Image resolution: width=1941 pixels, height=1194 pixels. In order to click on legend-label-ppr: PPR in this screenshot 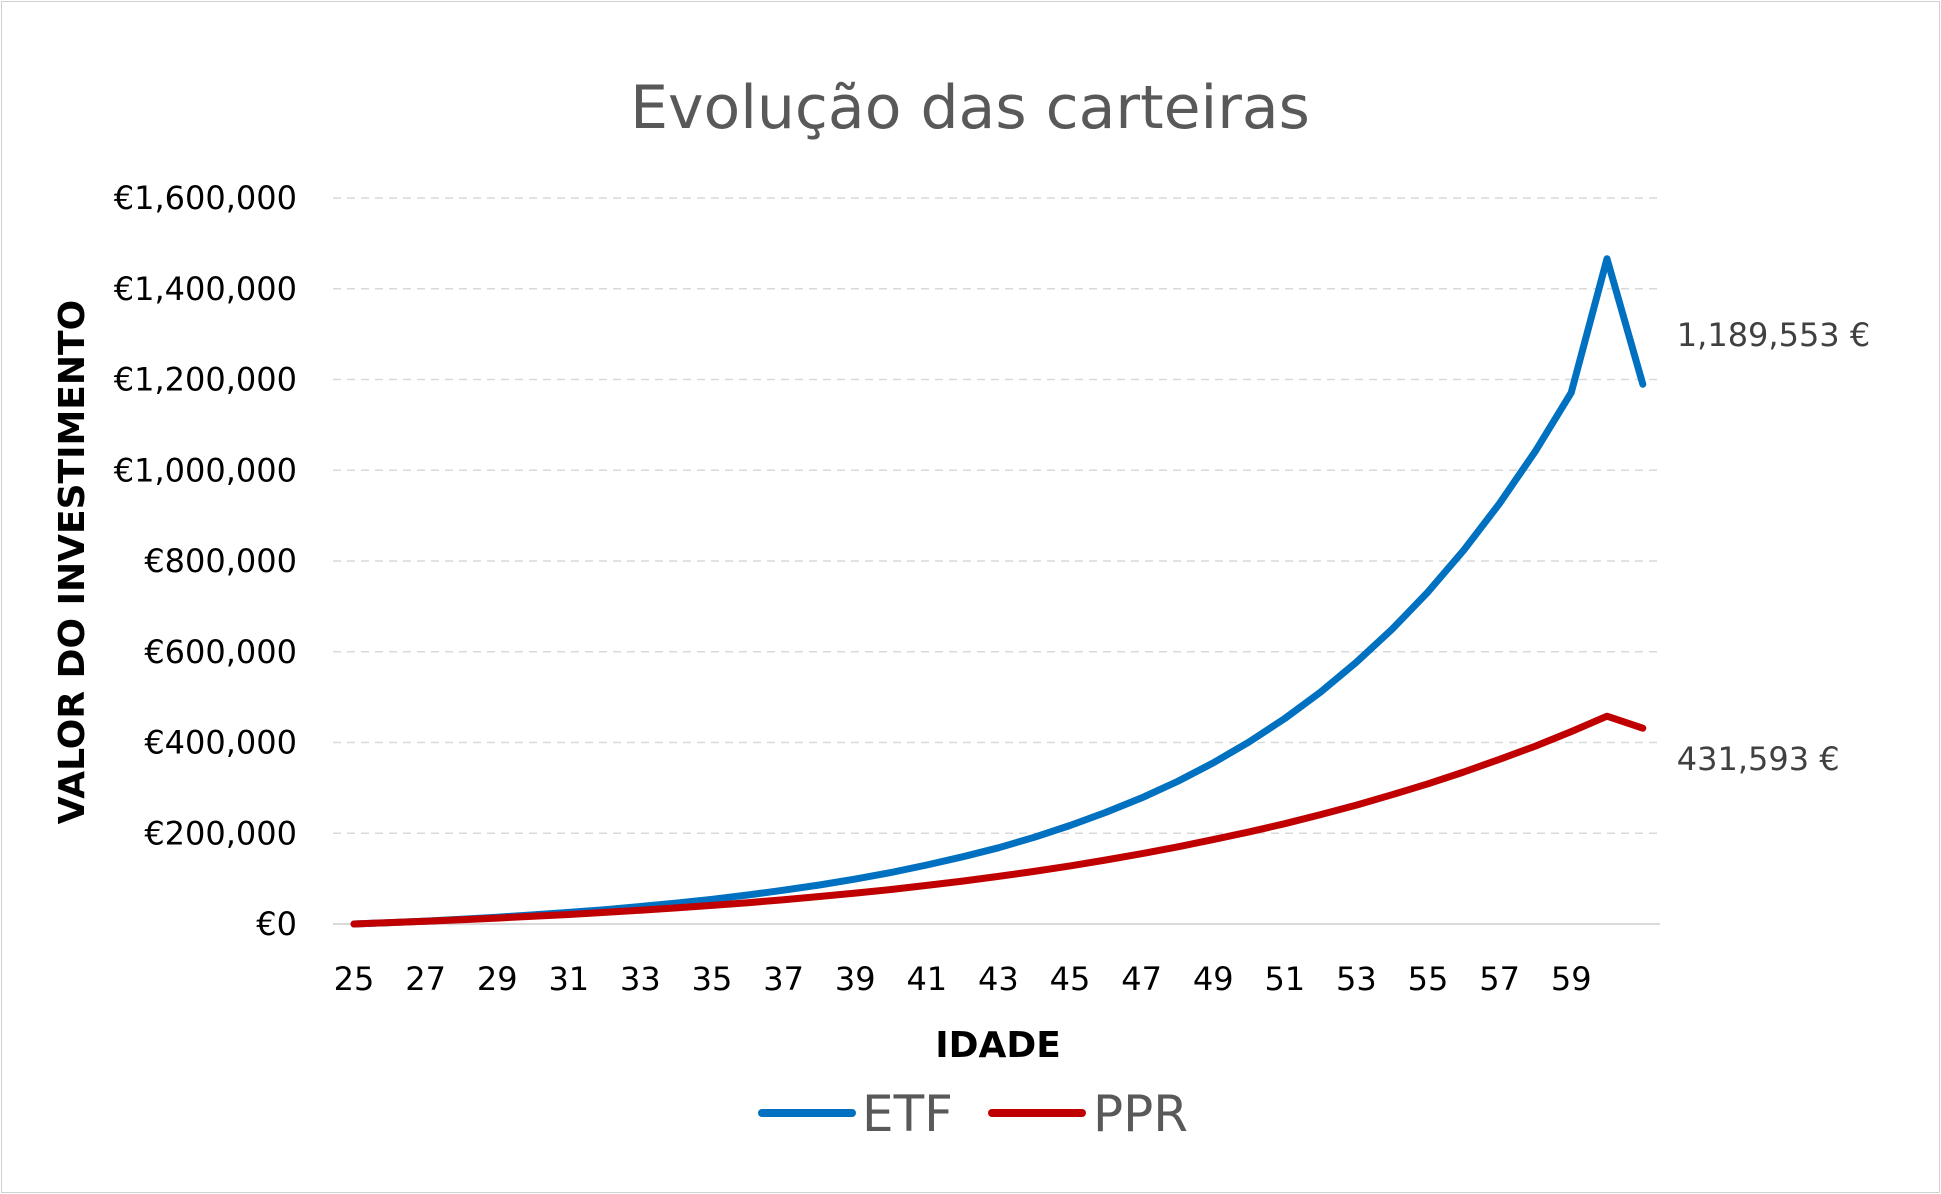, I will do `click(1140, 1114)`.